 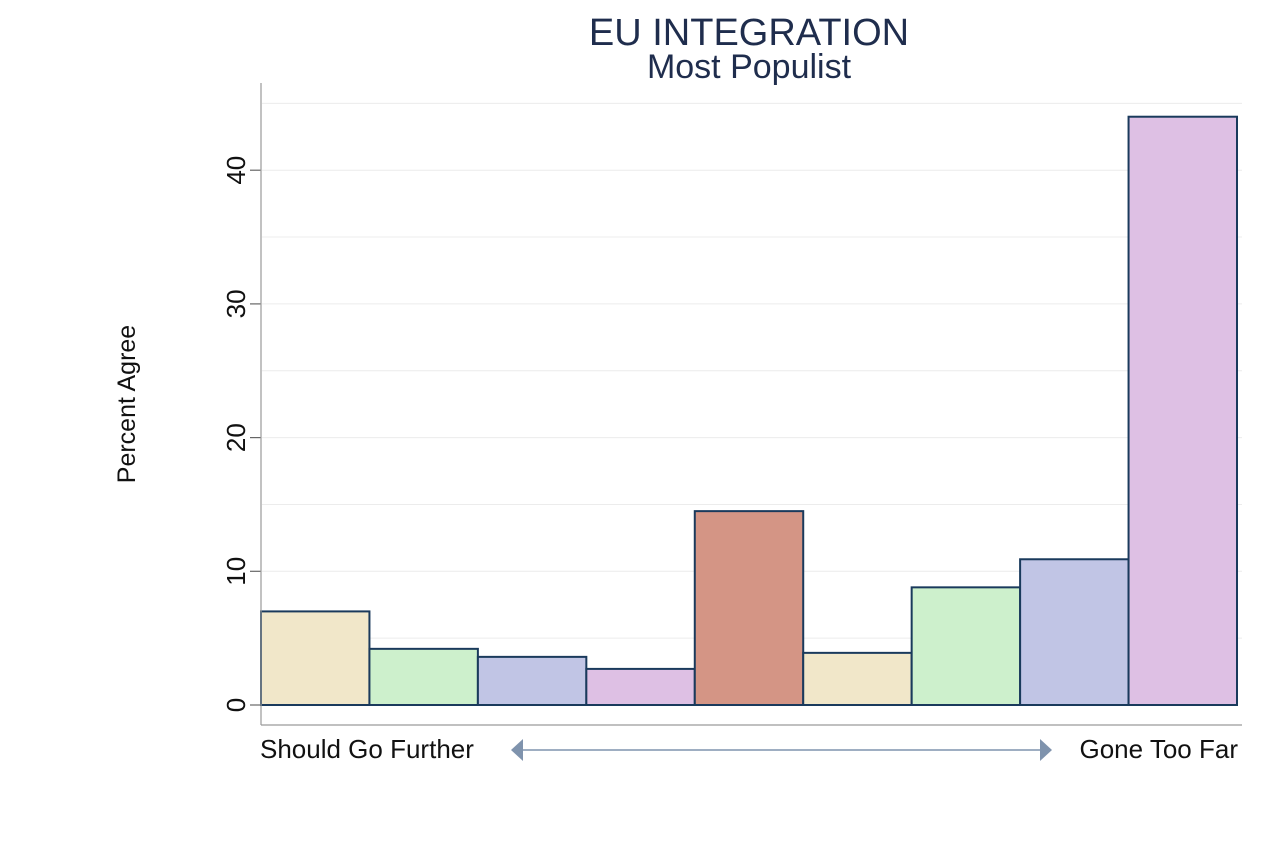 I want to click on y-axis-ticks: 0 10 20 30 40, so click(x=241, y=434).